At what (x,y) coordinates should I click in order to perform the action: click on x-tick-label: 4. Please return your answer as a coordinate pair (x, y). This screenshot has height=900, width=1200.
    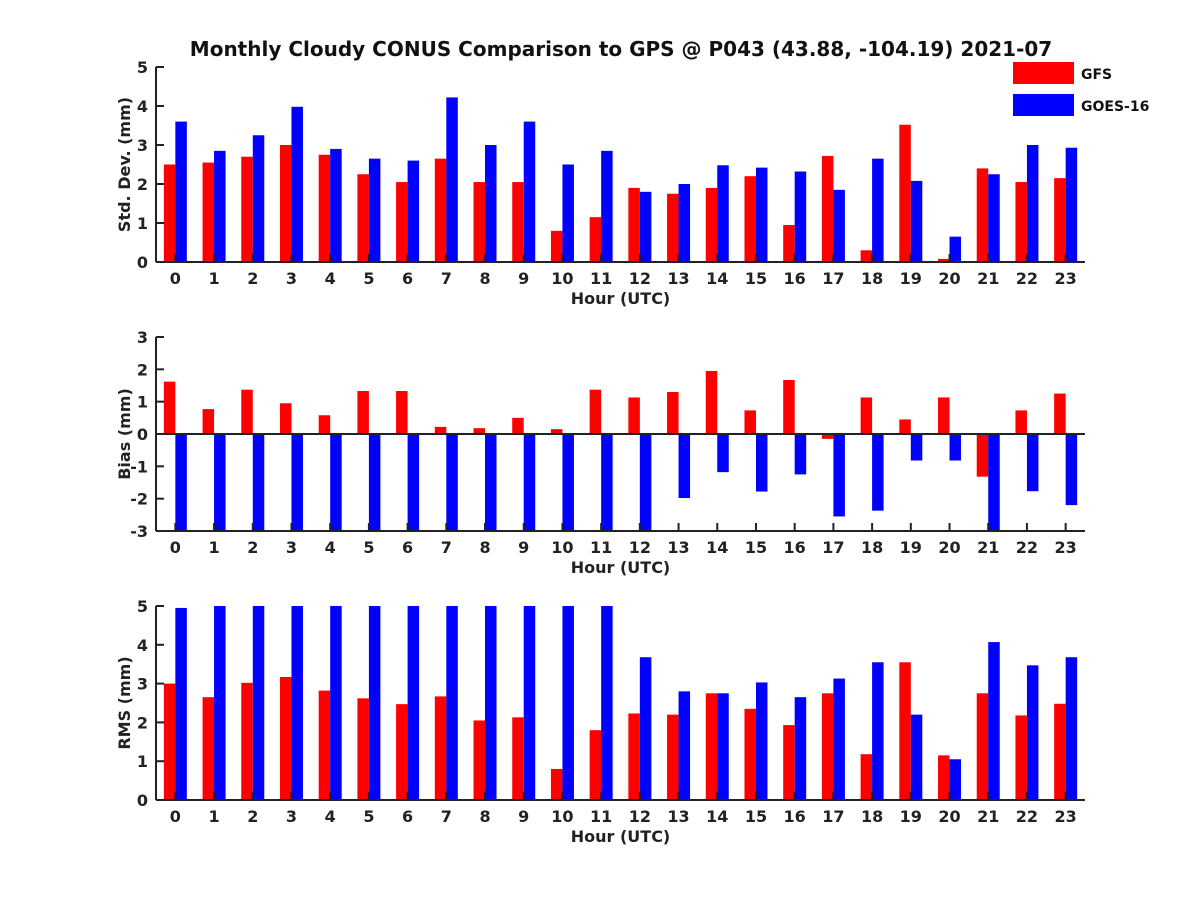
    Looking at the image, I should click on (330, 547).